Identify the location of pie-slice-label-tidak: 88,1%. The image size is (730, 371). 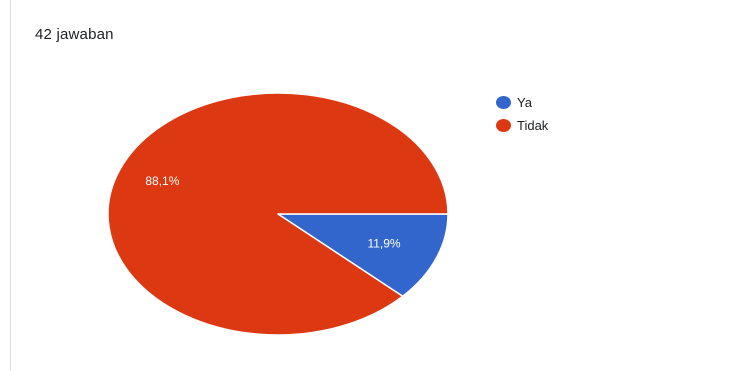
(162, 181).